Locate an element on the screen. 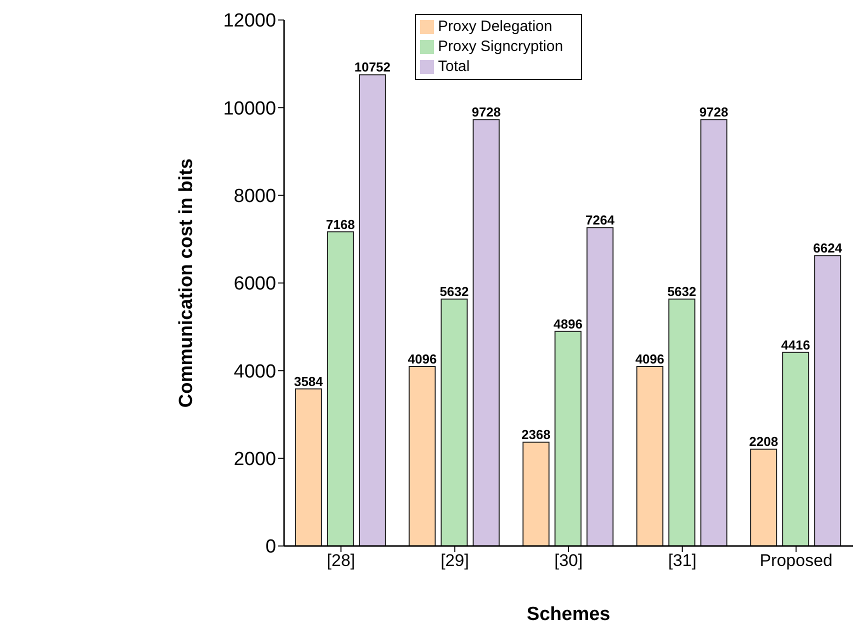 This screenshot has width=859, height=624. x-tick-label: Proposed is located at coordinates (796, 560).